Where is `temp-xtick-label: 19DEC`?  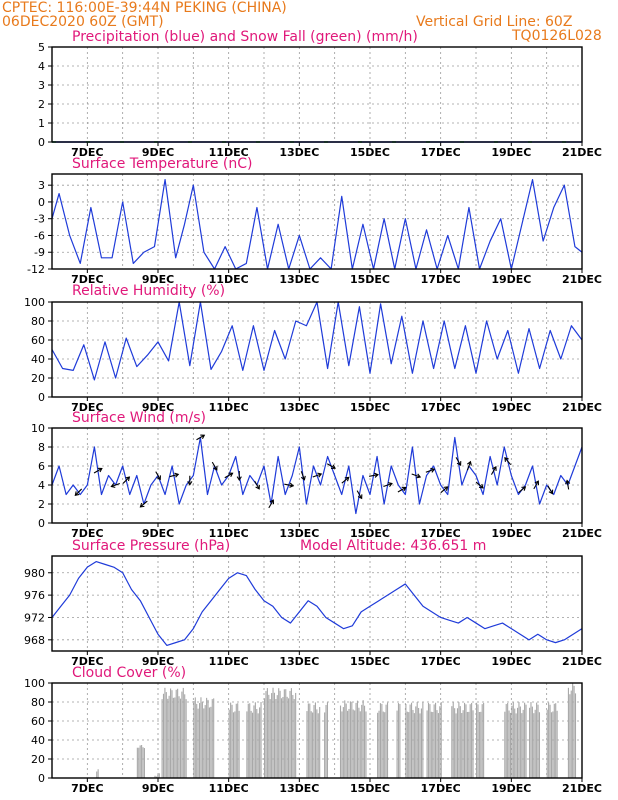
temp-xtick-label: 19DEC is located at coordinates (511, 279).